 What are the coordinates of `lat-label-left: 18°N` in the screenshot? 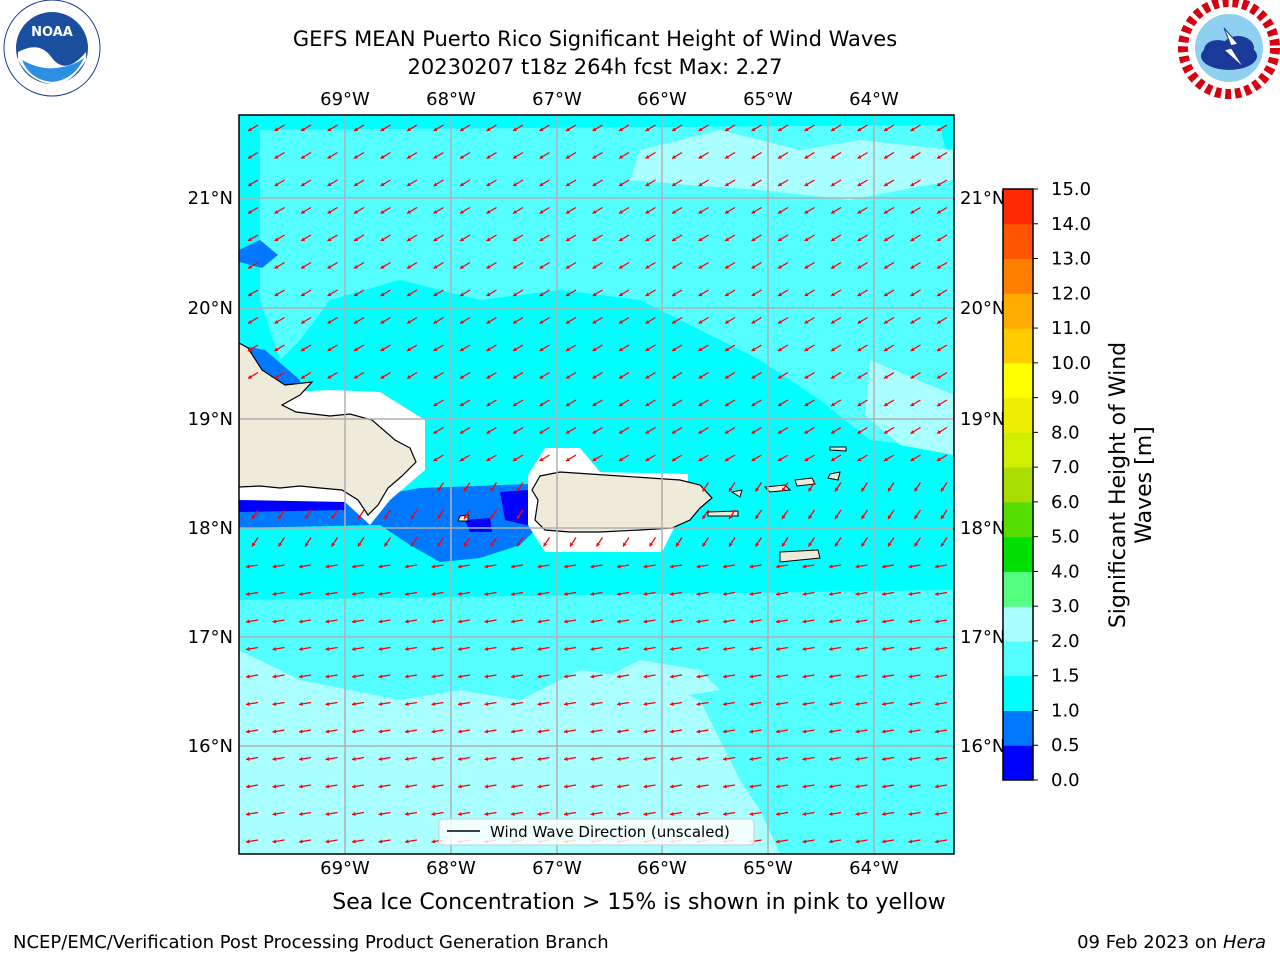 It's located at (210, 528).